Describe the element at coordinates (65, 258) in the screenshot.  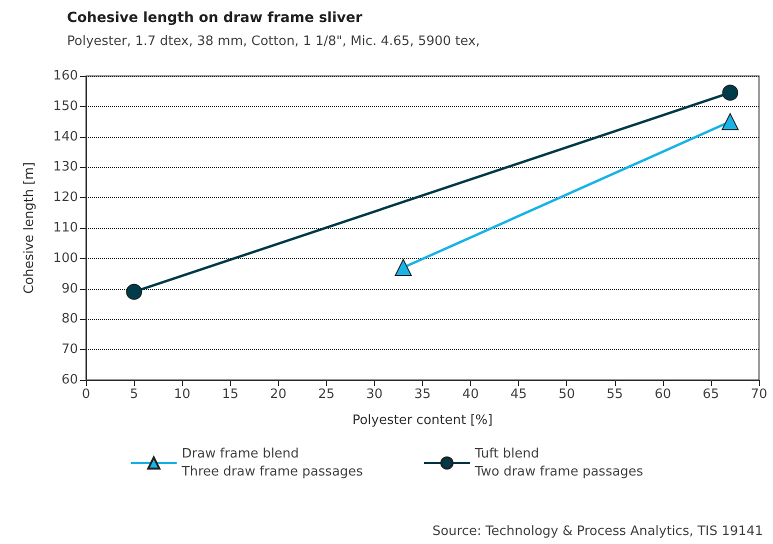
I see `y-tick-label: 100` at that location.